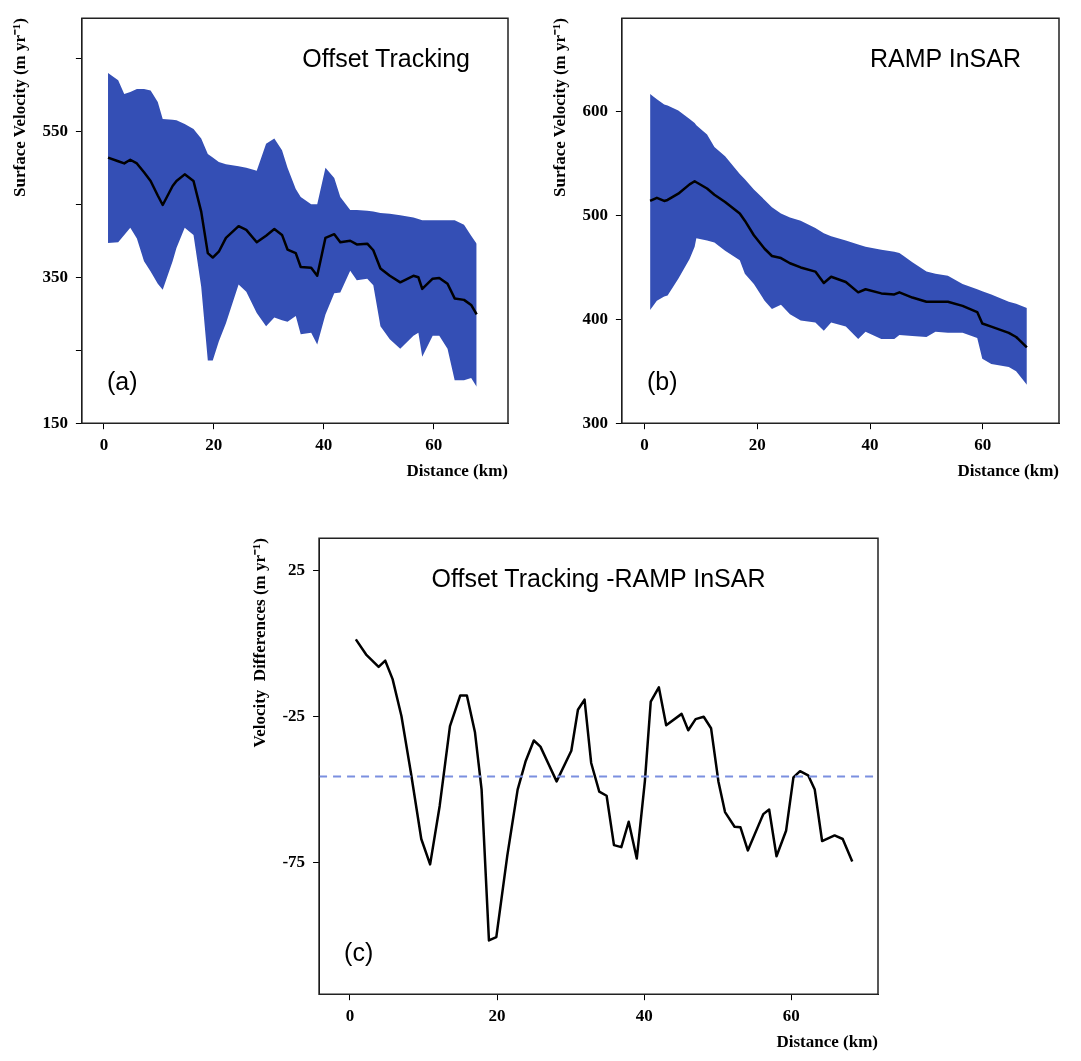  I want to click on text: Offset Tracking, so click(386, 58).